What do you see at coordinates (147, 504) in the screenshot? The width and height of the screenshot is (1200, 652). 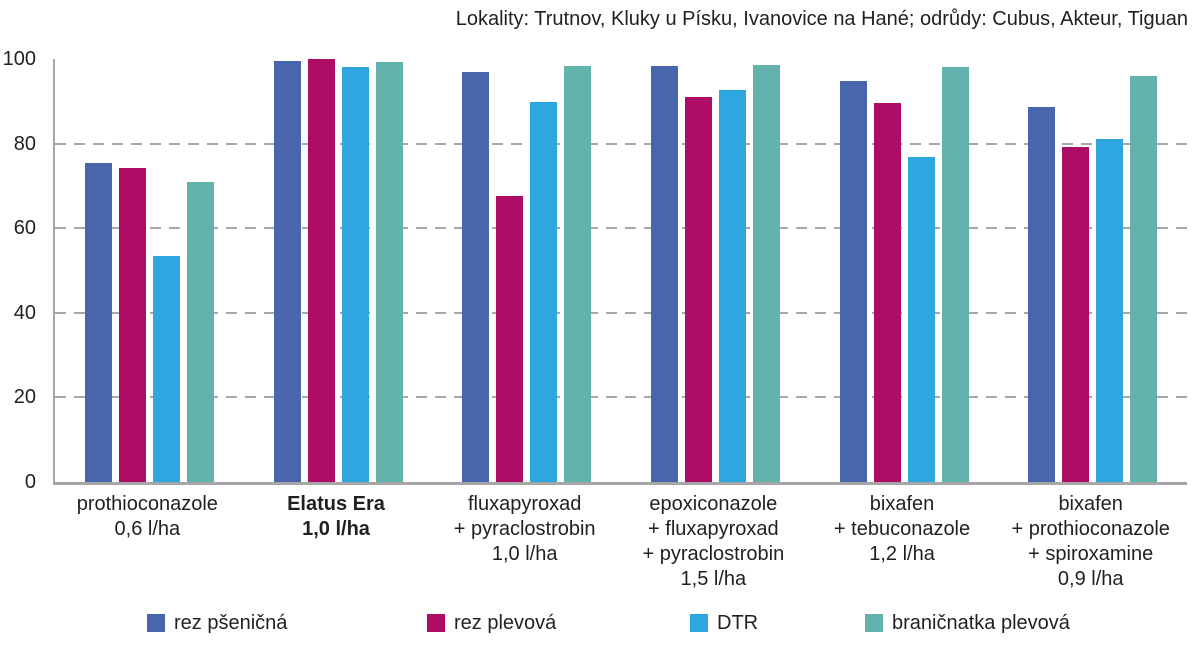 I see `x-category-label-line: prothioconazole` at bounding box center [147, 504].